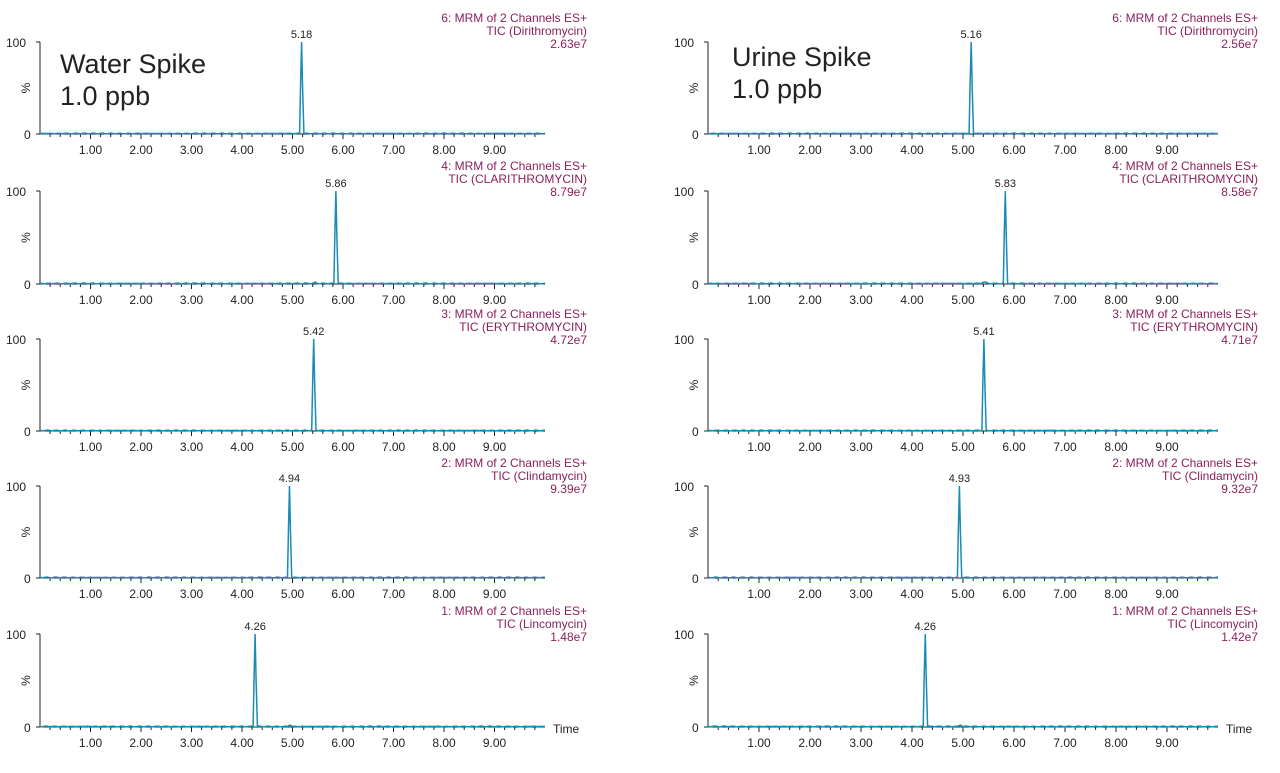 Image resolution: width=1280 pixels, height=773 pixels. Describe the element at coordinates (568, 489) in the screenshot. I see `intensity-label: 9.39e7` at that location.